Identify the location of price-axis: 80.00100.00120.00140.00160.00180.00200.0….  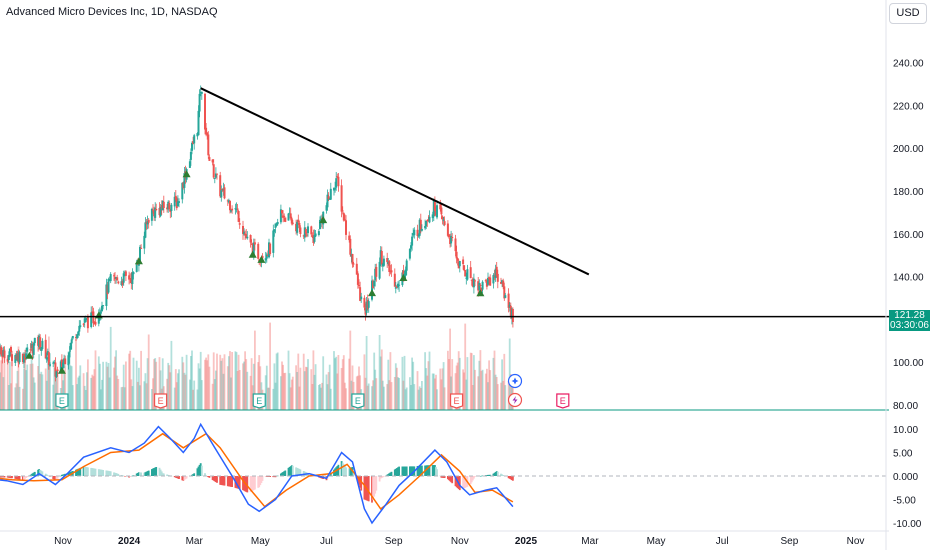
(908, 236).